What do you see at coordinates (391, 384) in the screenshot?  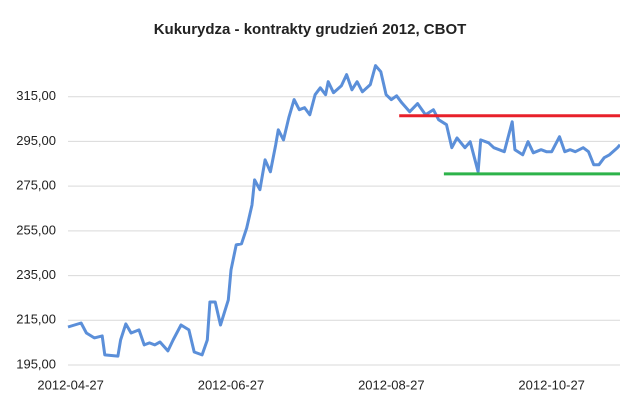 I see `x-tick-label: 2012-08-27` at bounding box center [391, 384].